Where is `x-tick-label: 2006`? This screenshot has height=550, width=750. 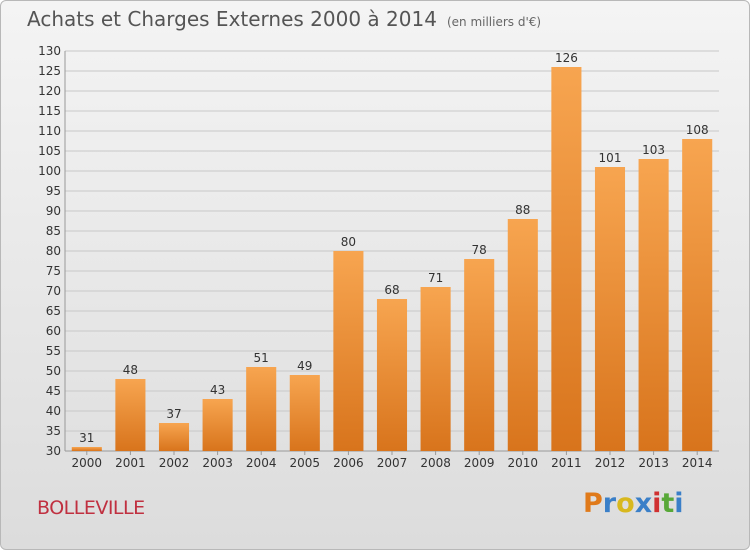 x-tick-label: 2006 is located at coordinates (348, 463).